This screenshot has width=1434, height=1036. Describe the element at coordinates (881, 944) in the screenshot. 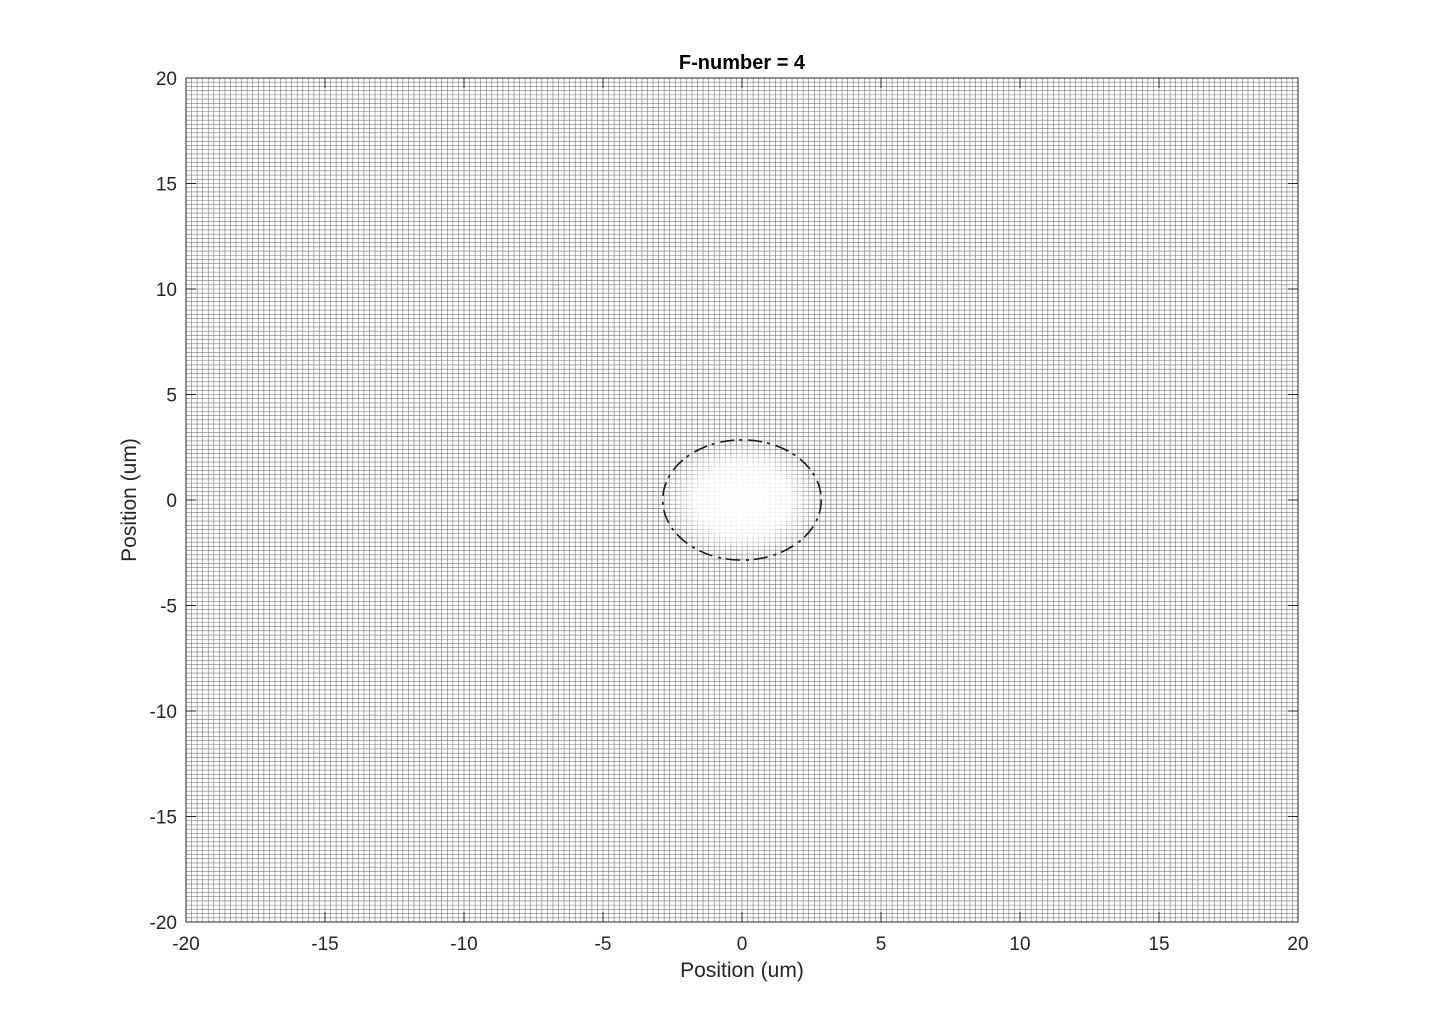

I see `x-tick-label: 5` at that location.